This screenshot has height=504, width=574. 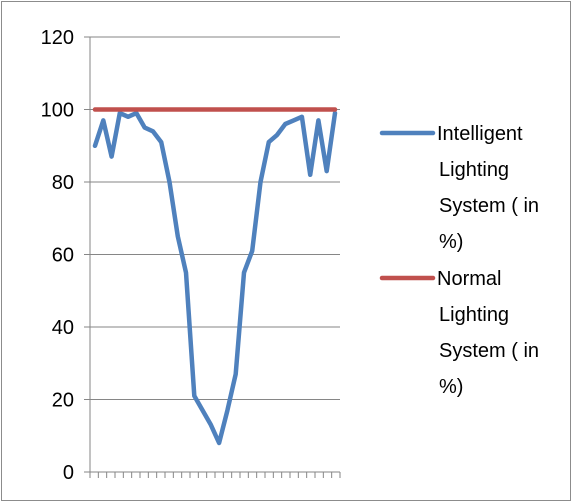 I want to click on y-tick-label: 60, so click(x=63, y=256).